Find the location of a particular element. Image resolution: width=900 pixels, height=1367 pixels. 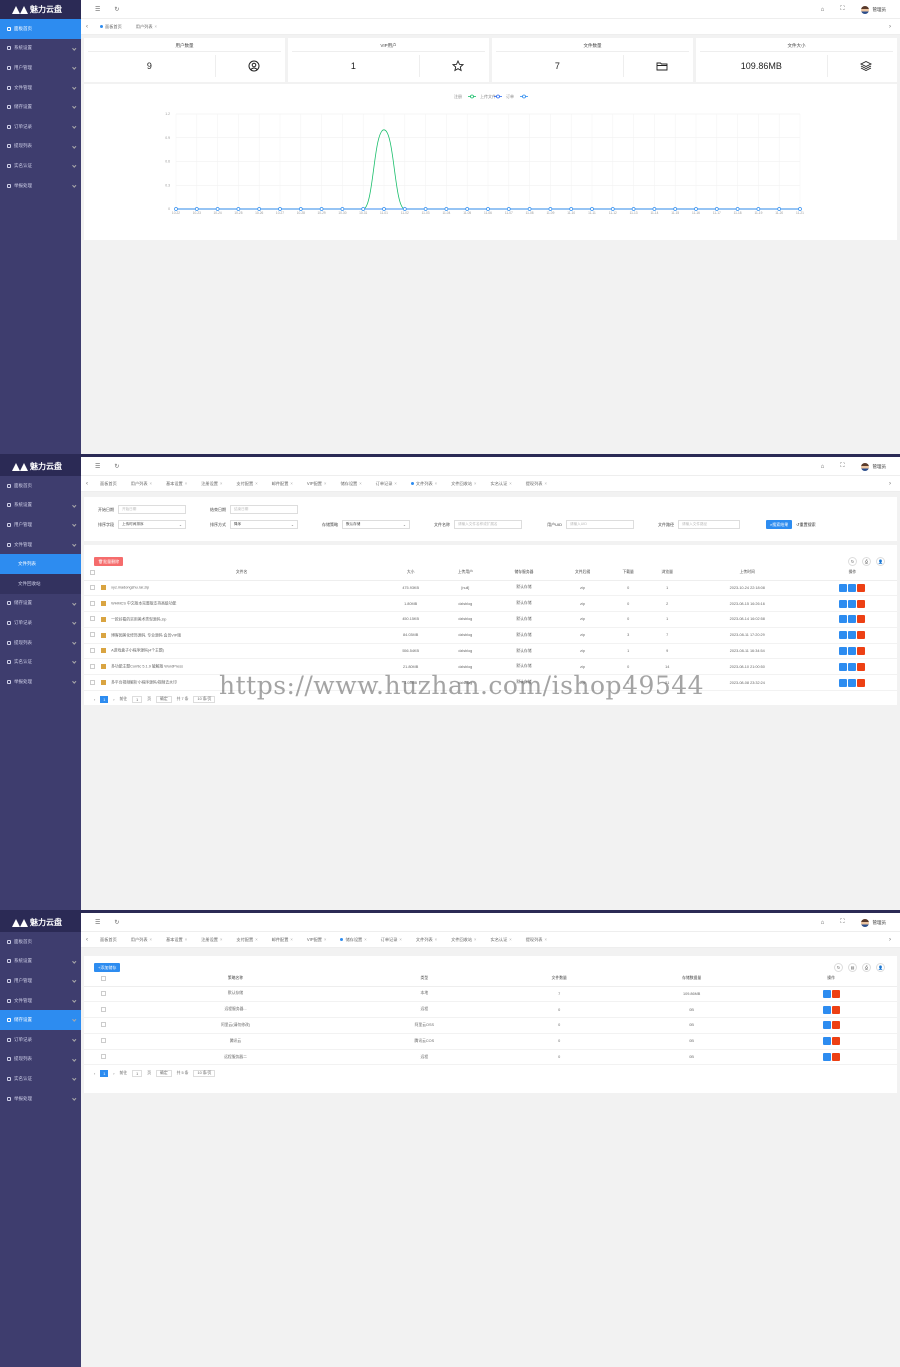

tab: 注册设置 × is located at coordinates (211, 484).